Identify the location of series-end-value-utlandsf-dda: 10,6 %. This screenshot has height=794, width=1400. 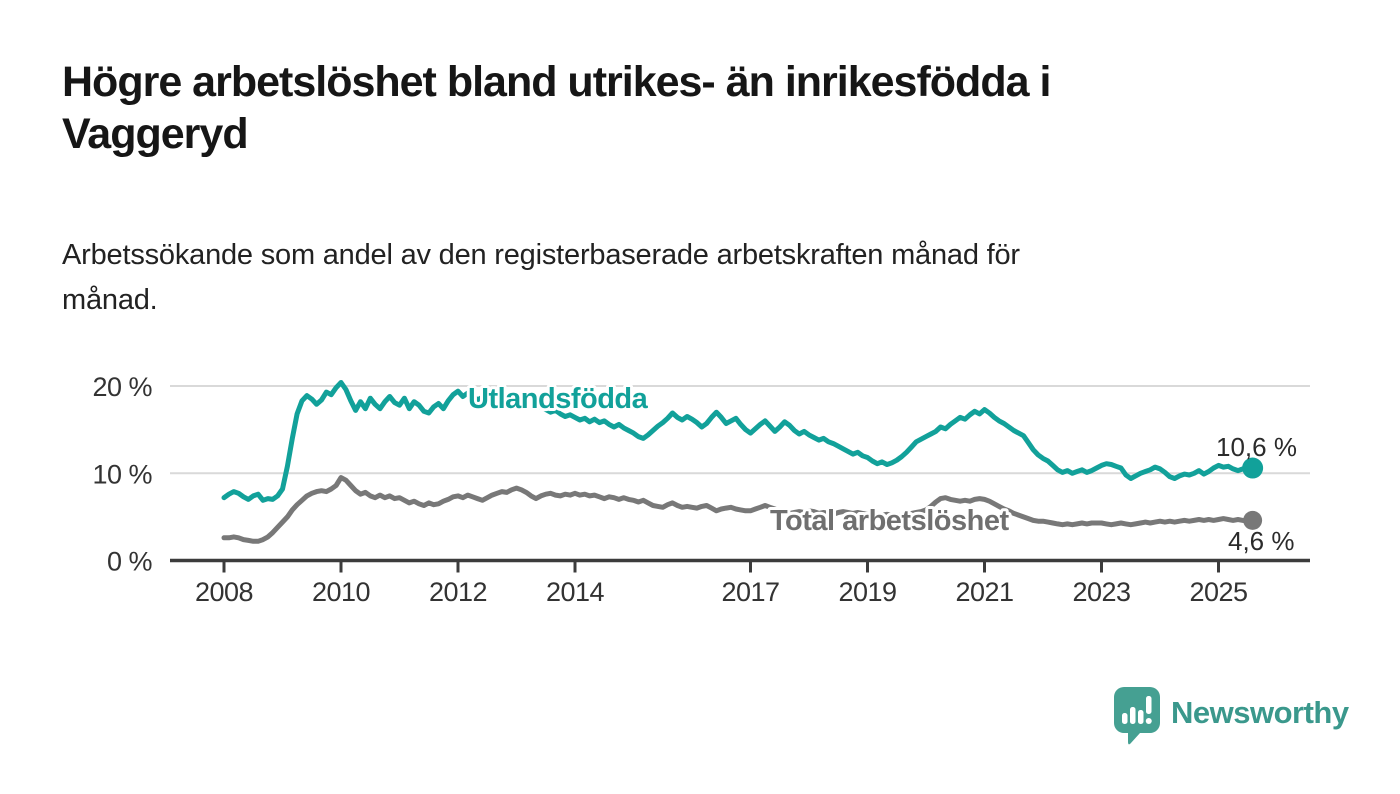
(1256, 447).